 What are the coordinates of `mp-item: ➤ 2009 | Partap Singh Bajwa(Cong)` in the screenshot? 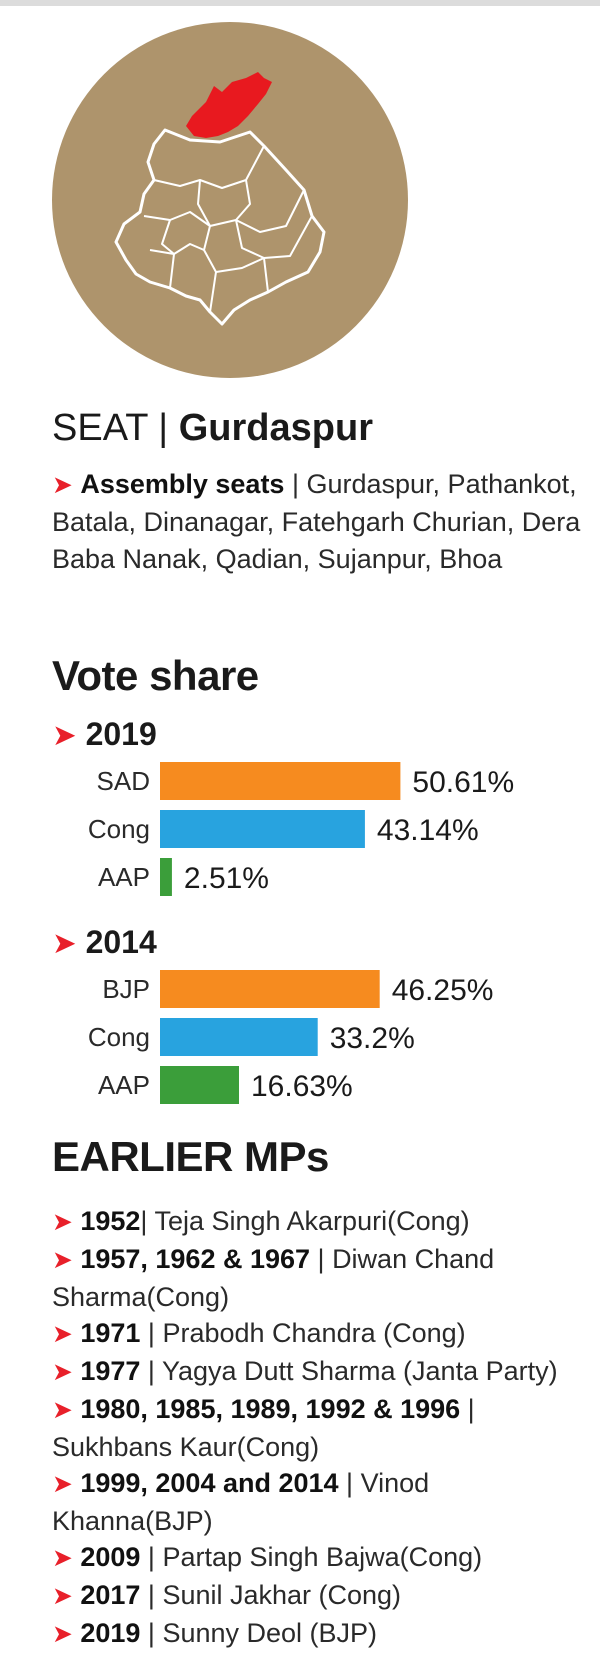 It's located at (322, 1558).